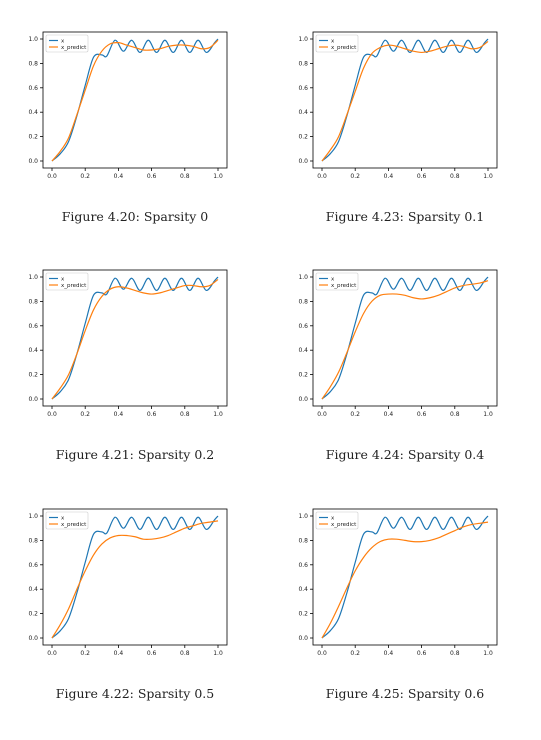  What do you see at coordinates (405, 454) in the screenshot?
I see `figure-caption: Figure 4.24: Sparsity 0.4` at bounding box center [405, 454].